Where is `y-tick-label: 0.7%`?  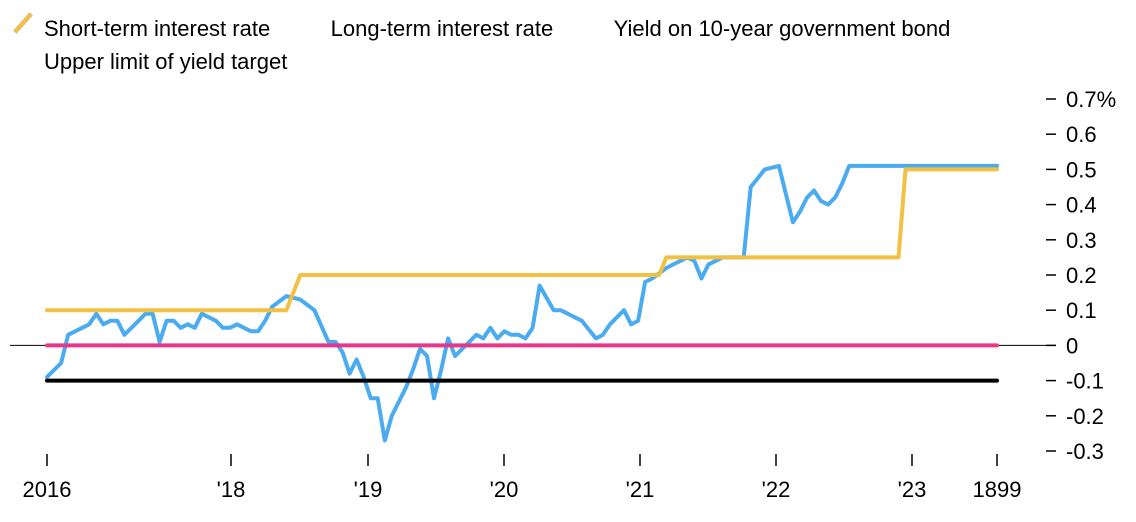
y-tick-label: 0.7% is located at coordinates (1091, 99).